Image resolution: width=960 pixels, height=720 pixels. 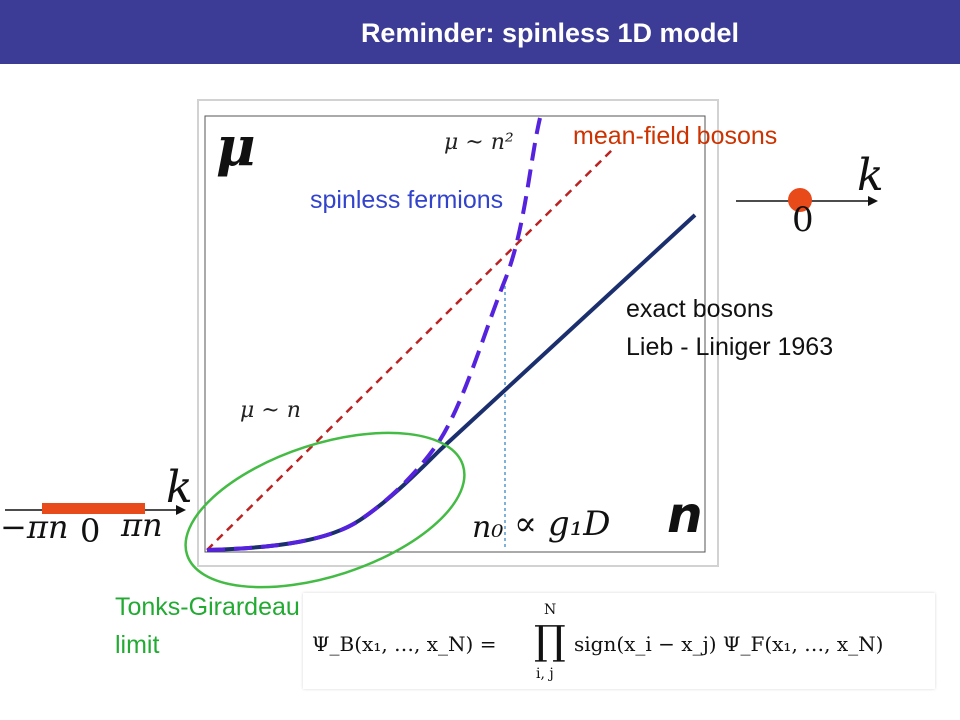 I want to click on exact-bosons-label: exact bosons Lieb - Liniger 1963, so click(x=729, y=328).